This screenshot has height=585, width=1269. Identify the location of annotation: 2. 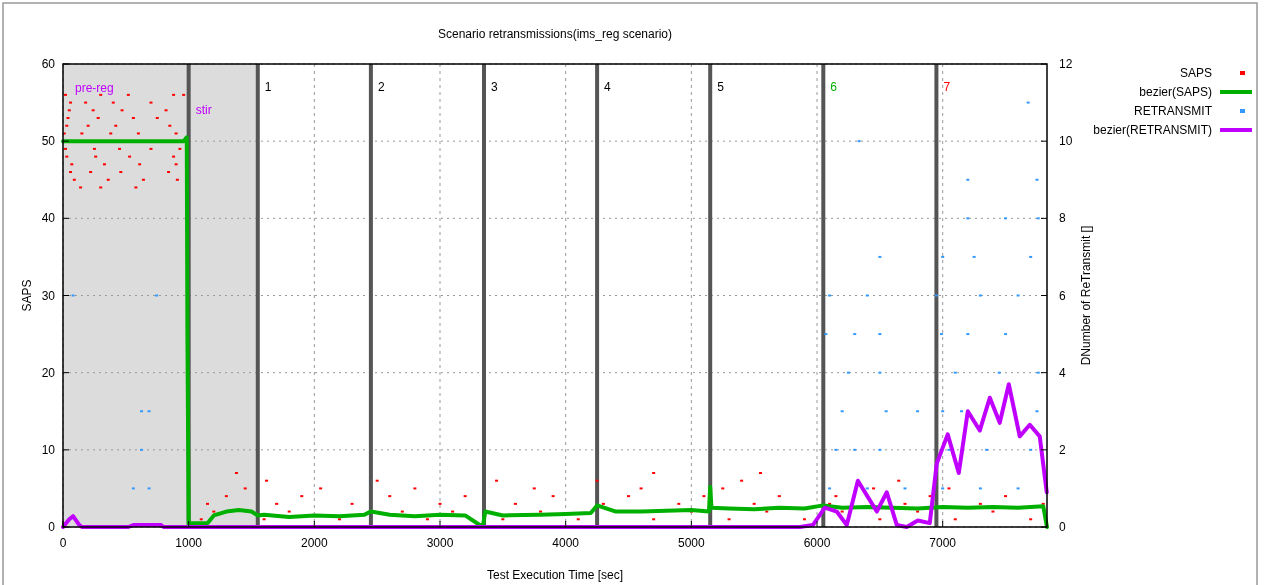
(381, 87).